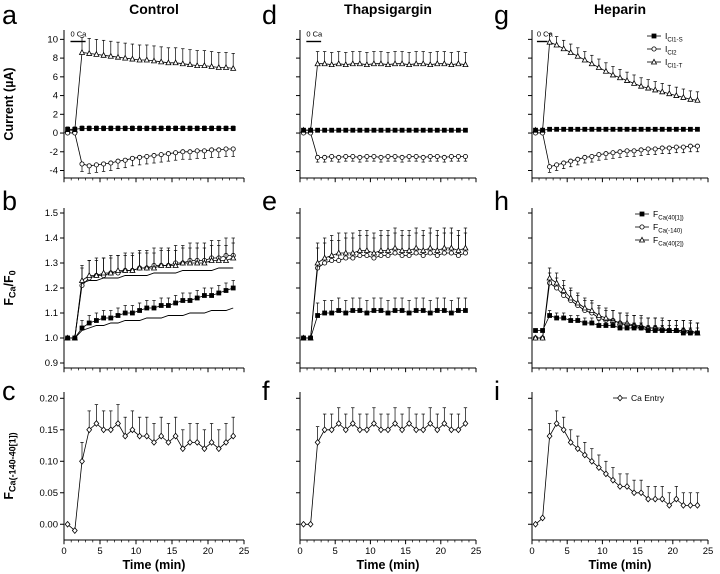 The image size is (720, 574). I want to click on legend-label: ICl1-S, so click(674, 37).